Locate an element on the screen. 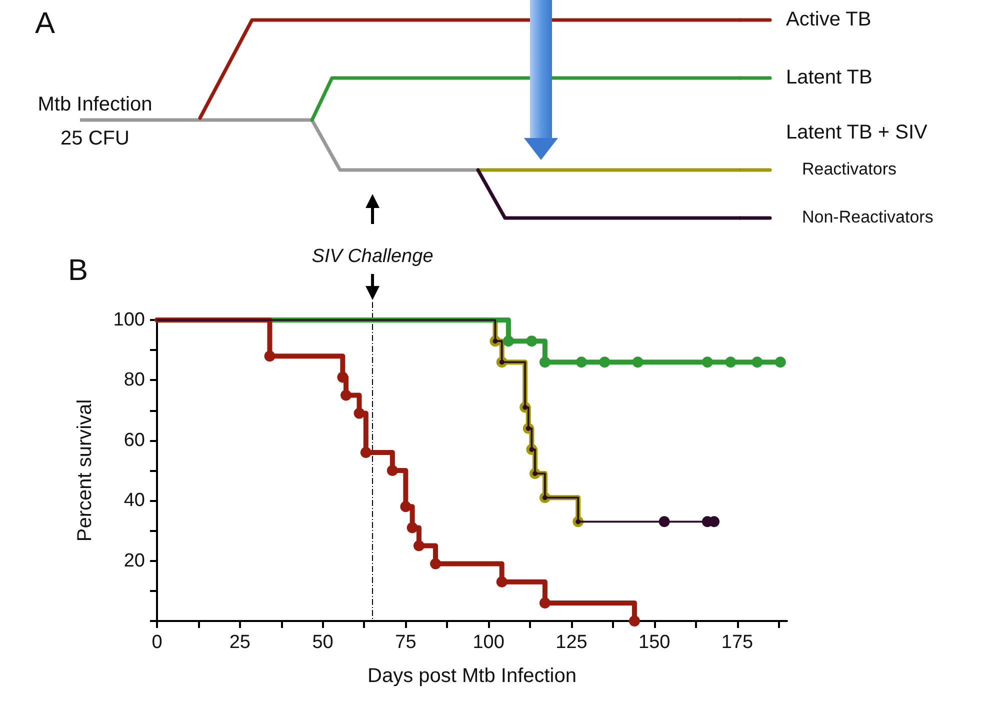 The height and width of the screenshot is (704, 990). x-tick-label: 175 is located at coordinates (737, 642).